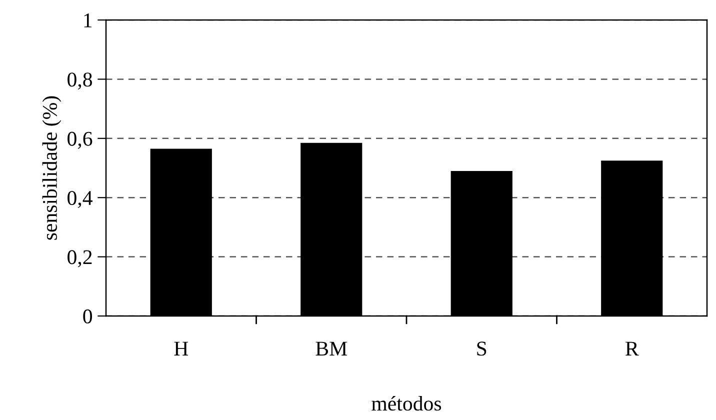  Describe the element at coordinates (80, 81) in the screenshot. I see `y-tick-label: 0,8` at that location.